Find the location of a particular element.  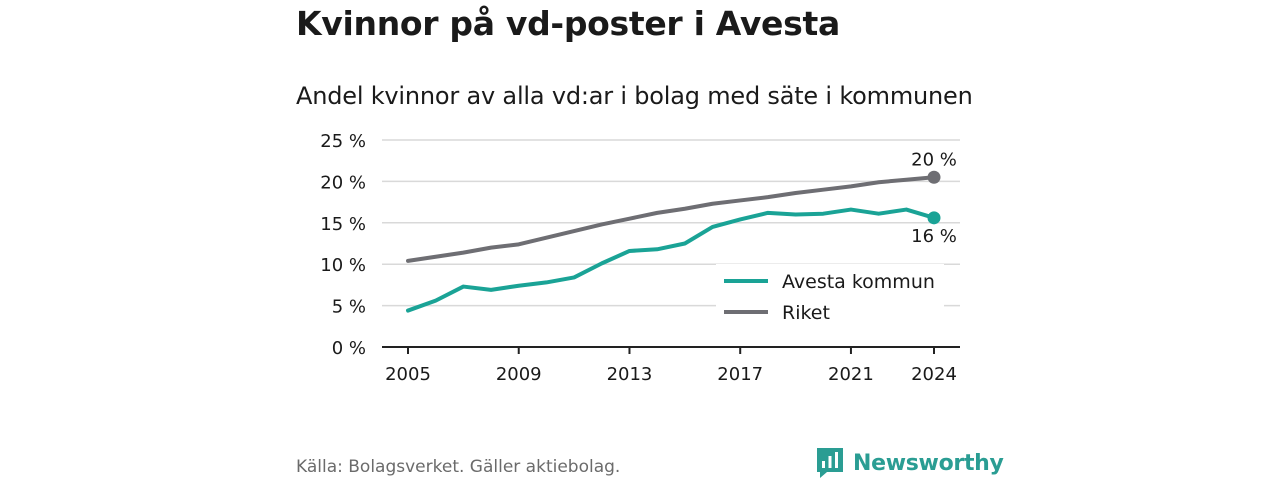

end-point-avesta is located at coordinates (934, 218).